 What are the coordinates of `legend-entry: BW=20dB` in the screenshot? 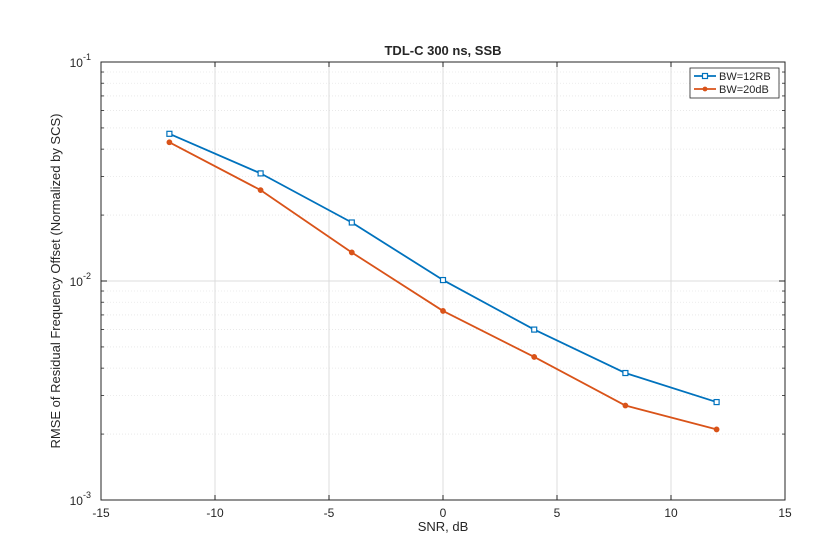 It's located at (731, 90).